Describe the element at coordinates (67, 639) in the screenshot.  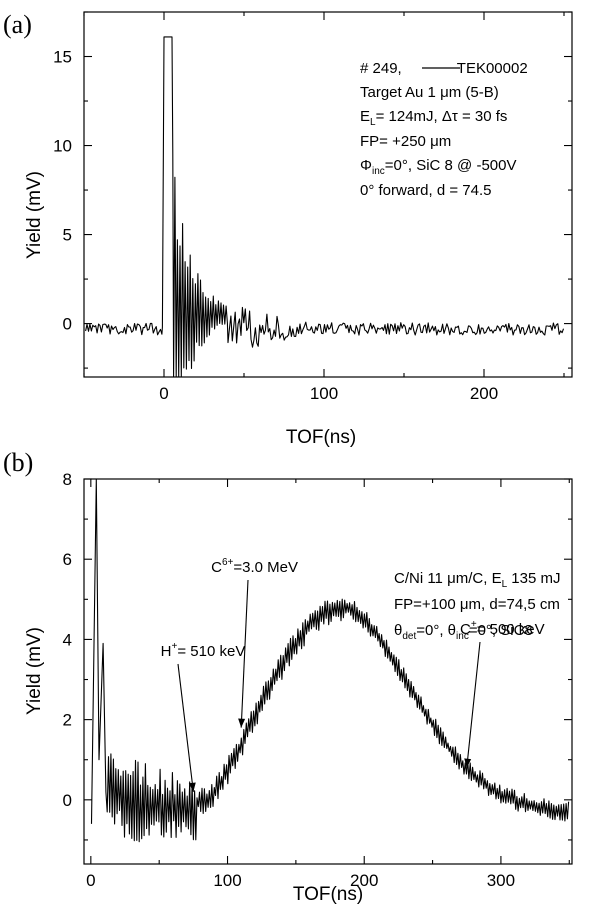
I see `y-tick-label: 4` at that location.